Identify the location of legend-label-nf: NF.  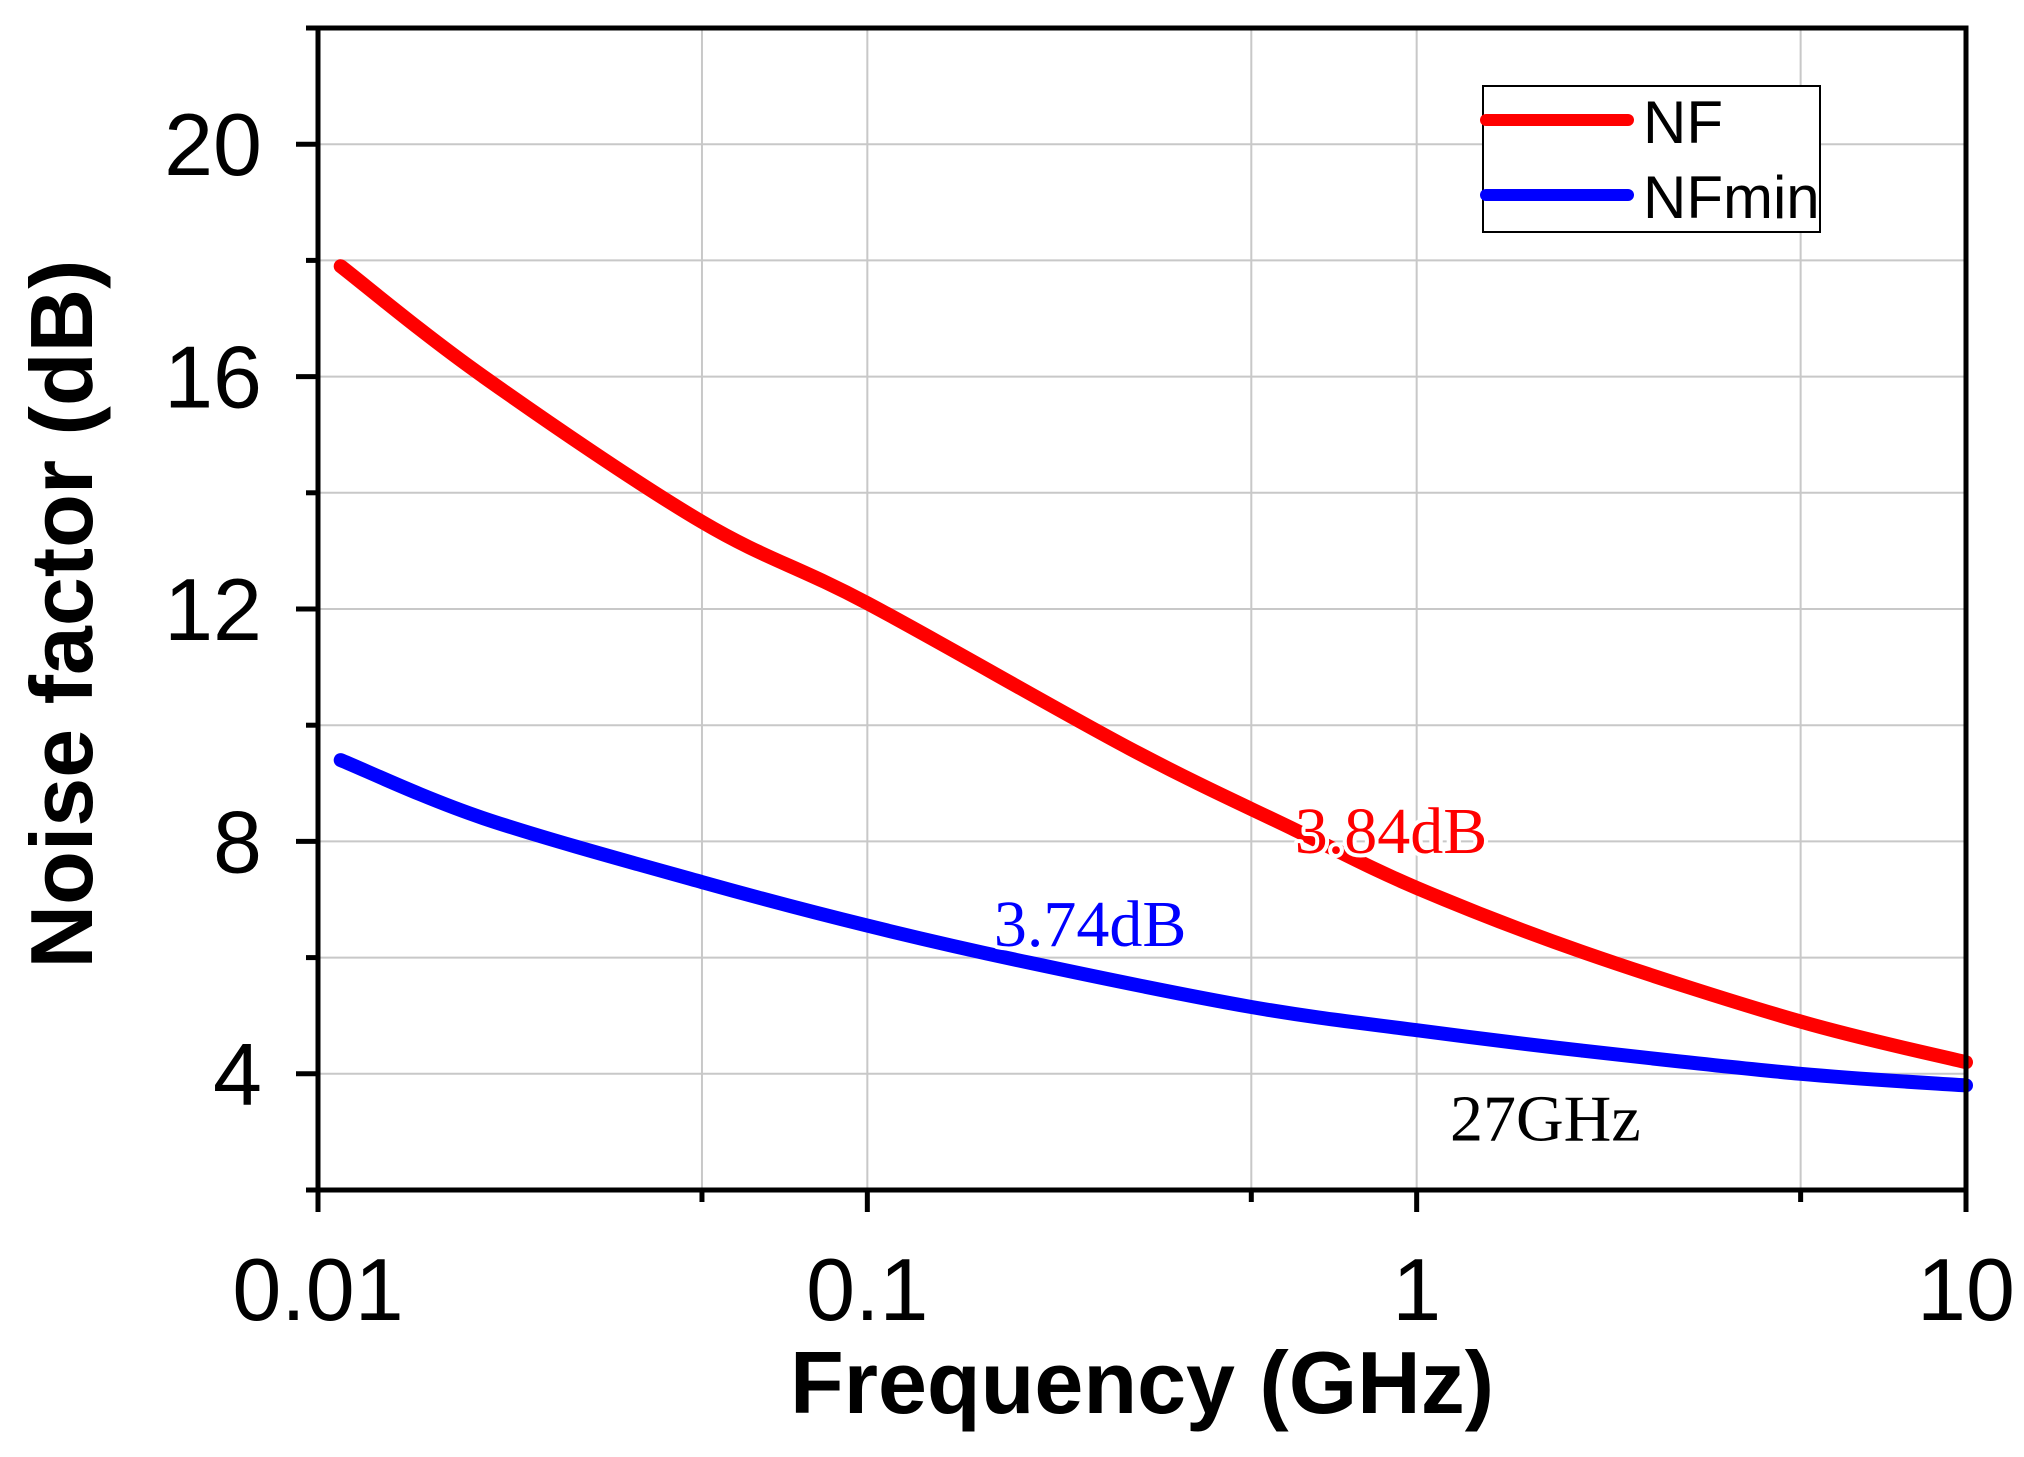
(1683, 122).